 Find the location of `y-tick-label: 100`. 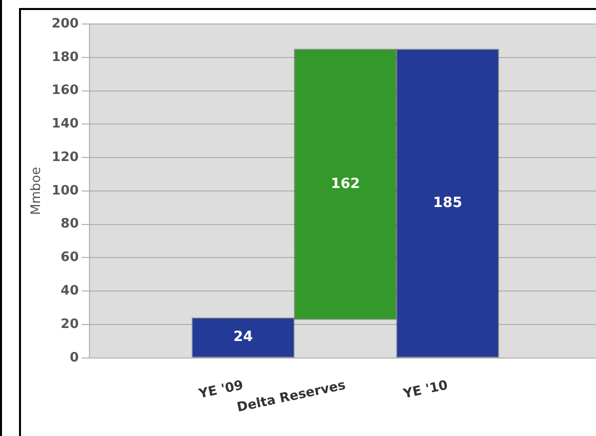

y-tick-label: 100 is located at coordinates (65, 190).